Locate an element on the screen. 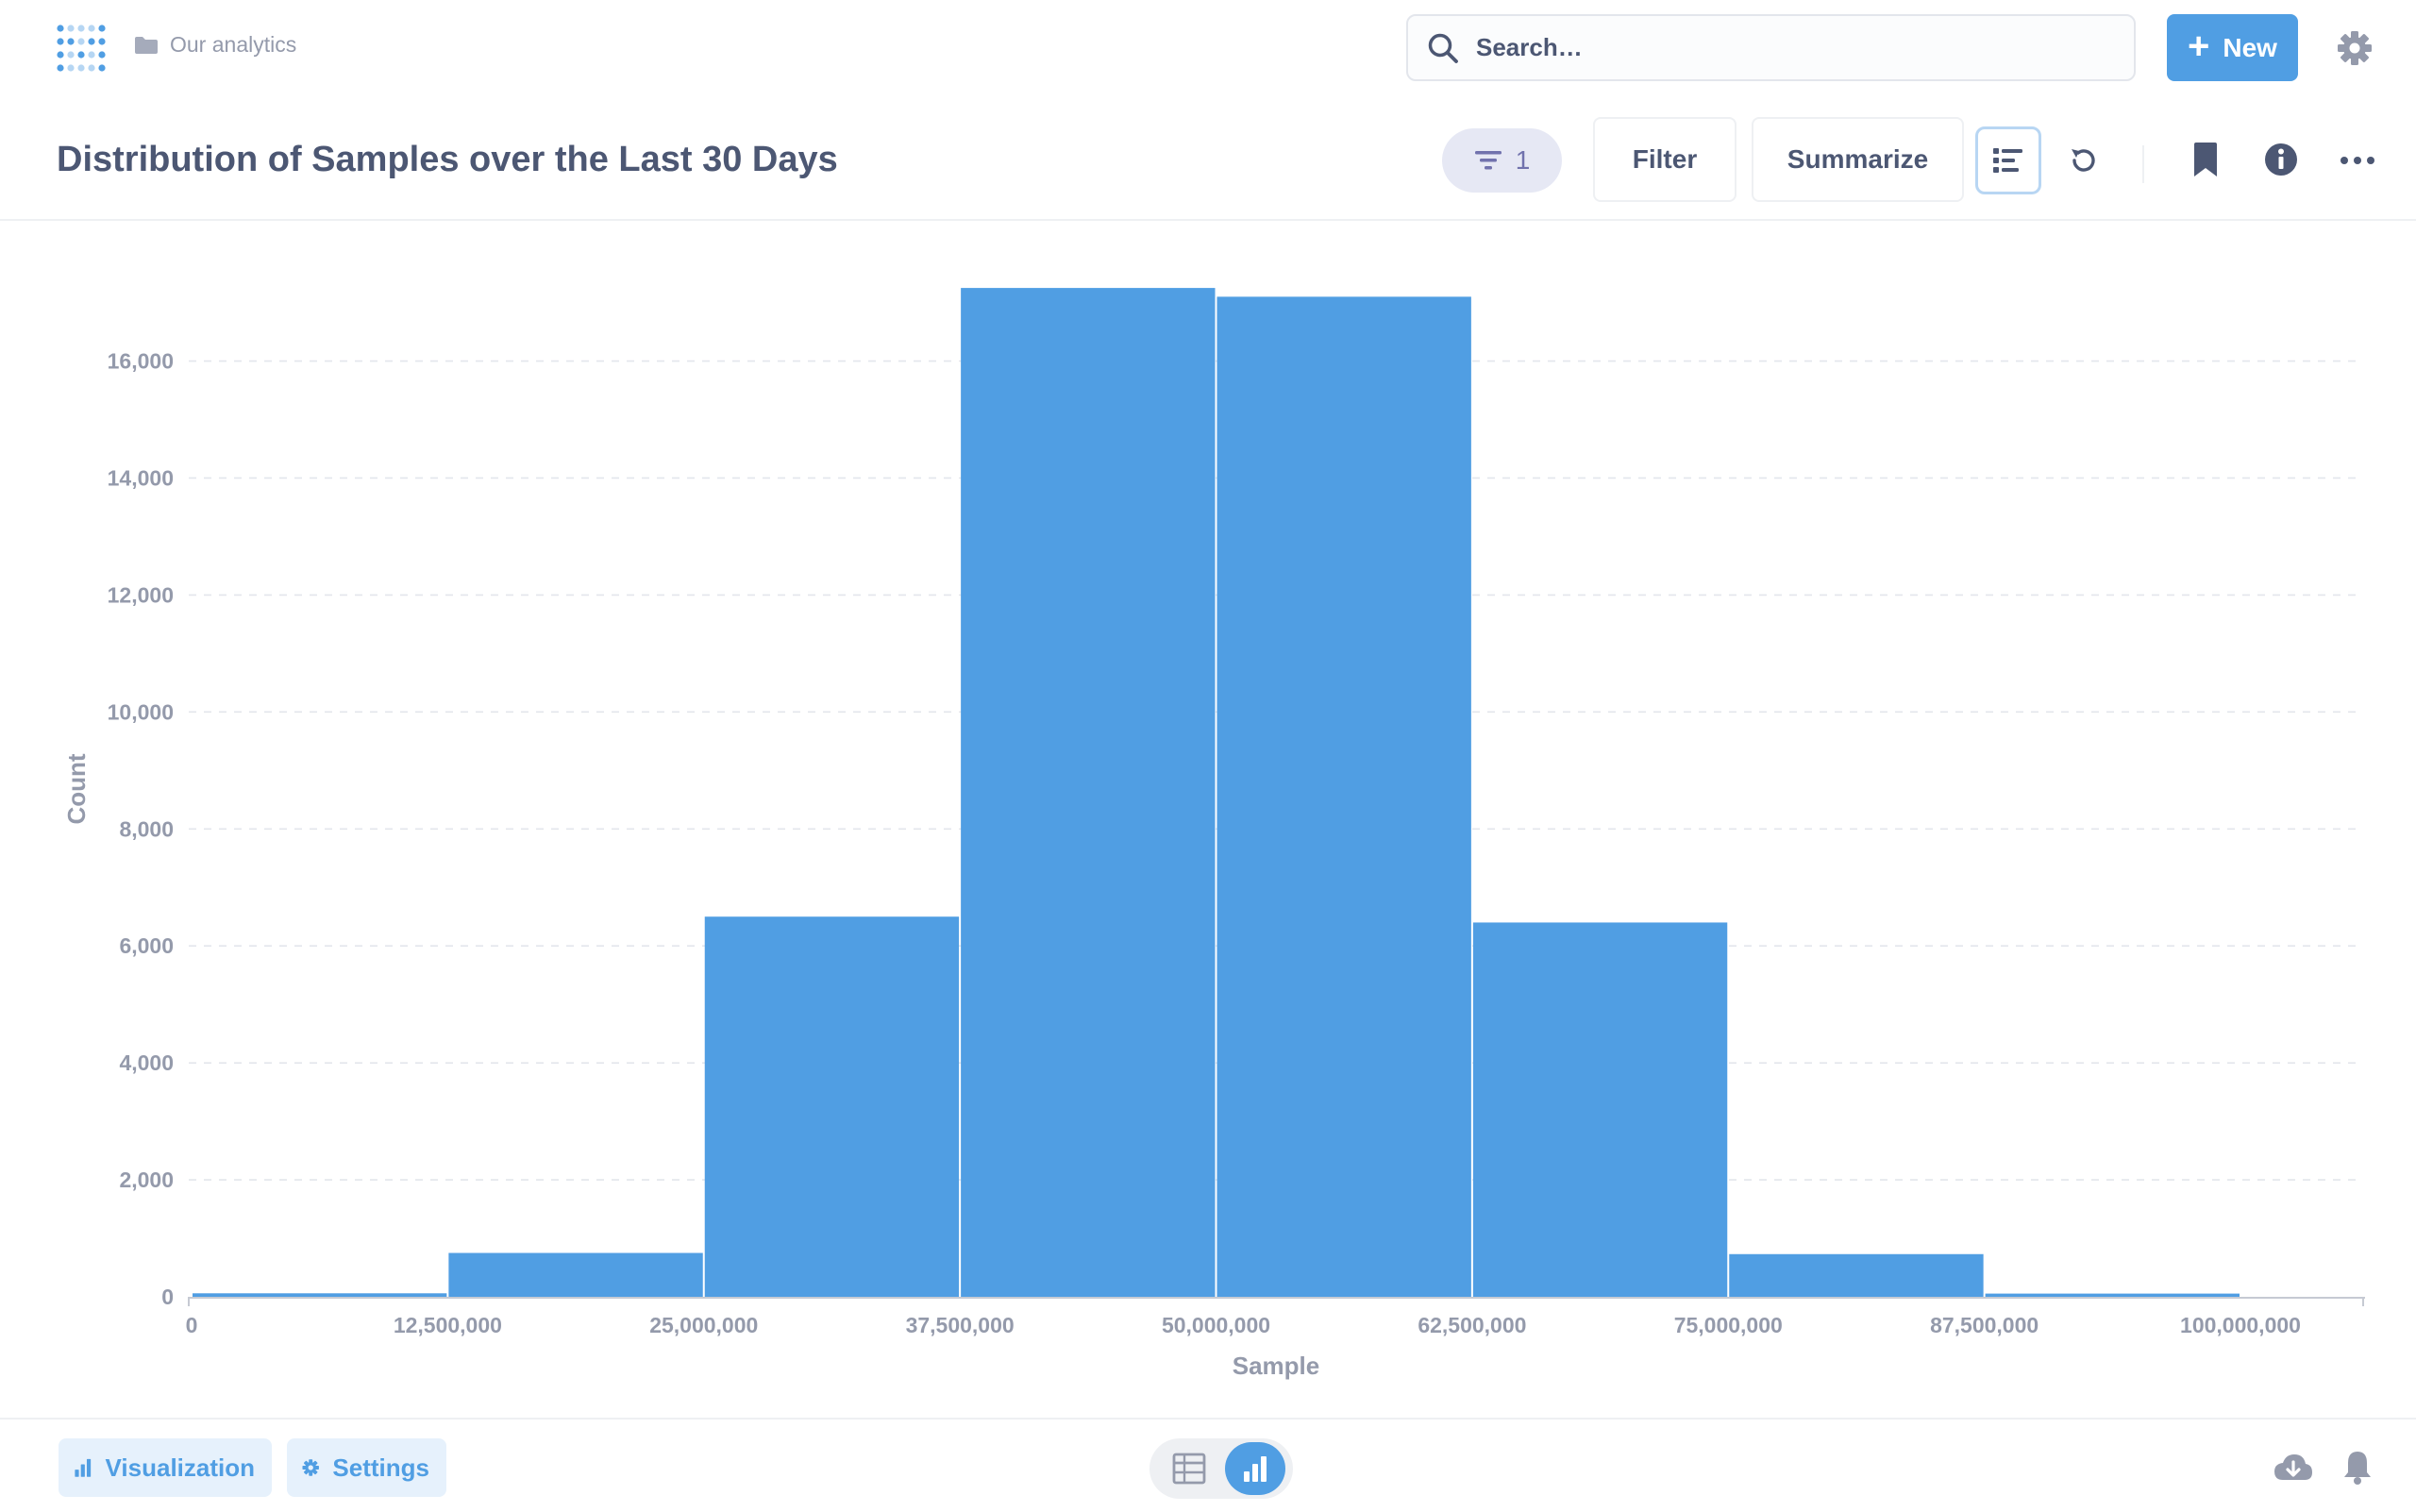  ellipsis-icon is located at coordinates (2358, 160).